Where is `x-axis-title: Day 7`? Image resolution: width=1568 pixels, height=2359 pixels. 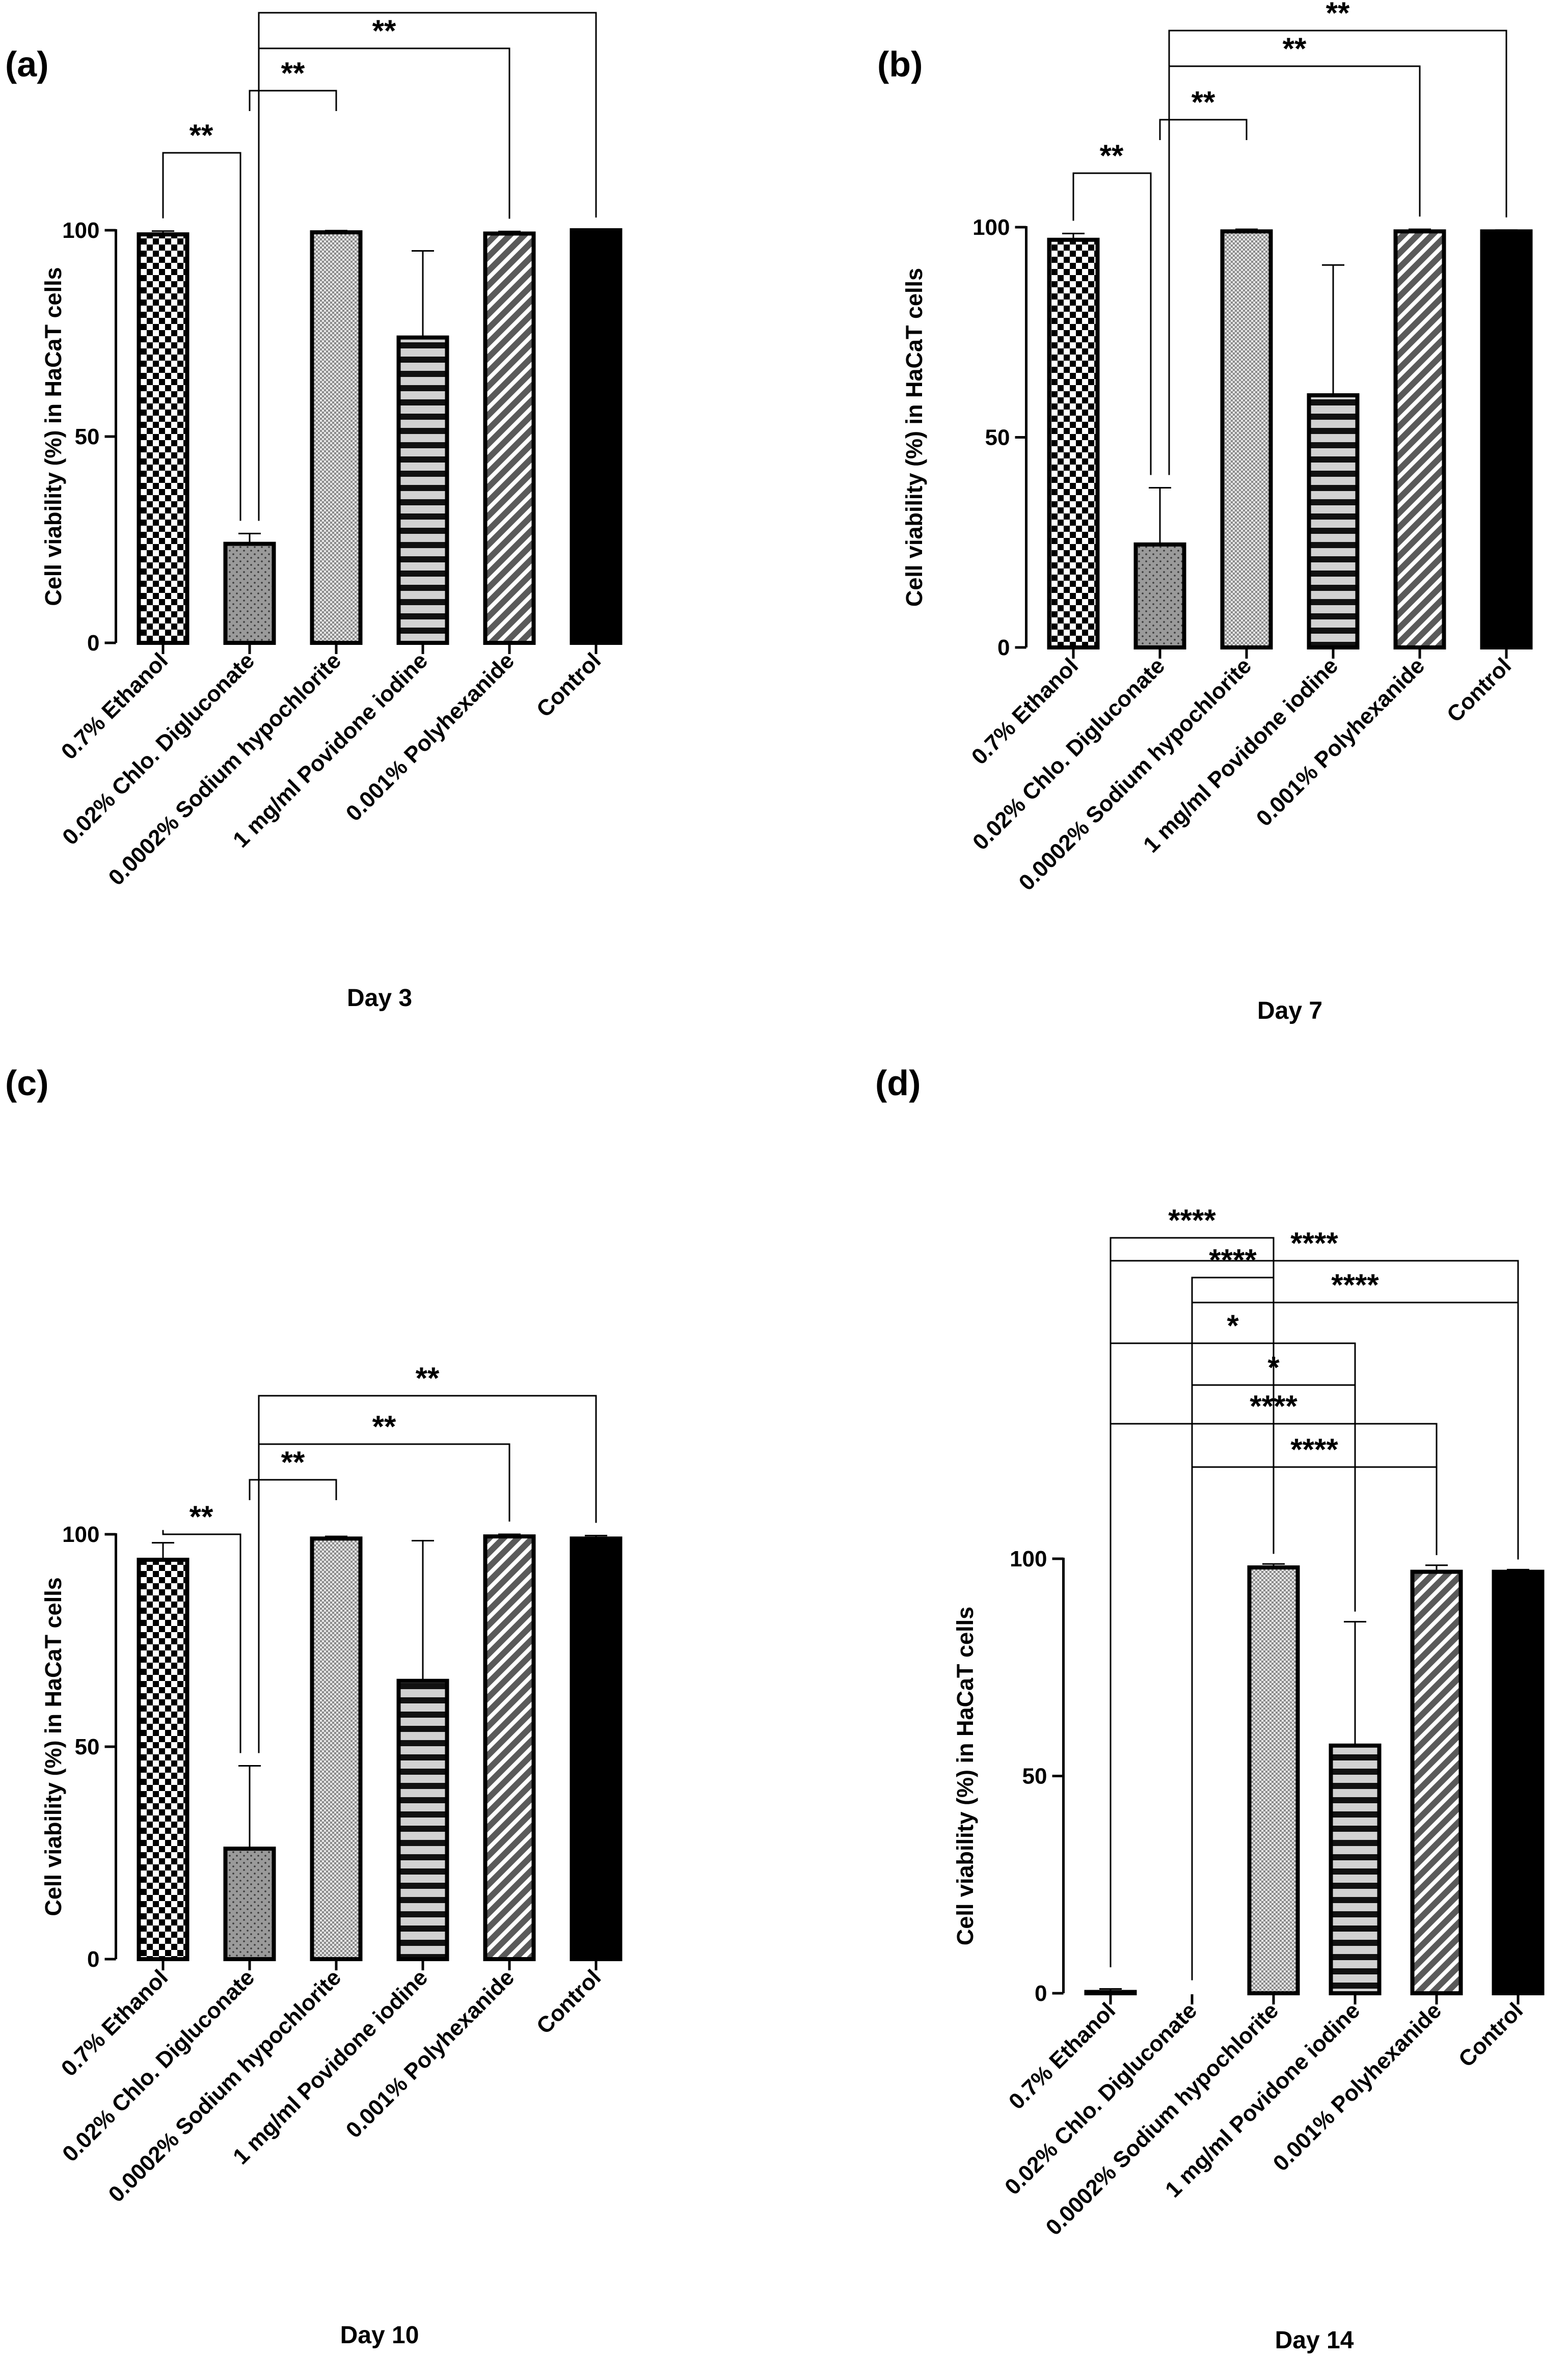 x-axis-title: Day 7 is located at coordinates (1289, 1010).